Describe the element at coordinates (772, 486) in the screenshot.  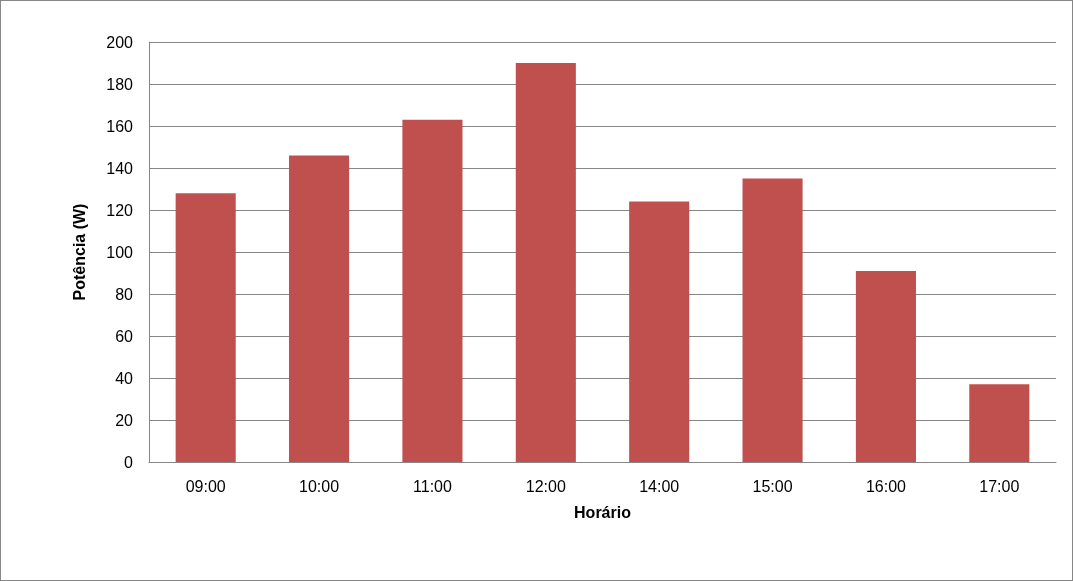
I see `x-tick-label: 15:00` at that location.